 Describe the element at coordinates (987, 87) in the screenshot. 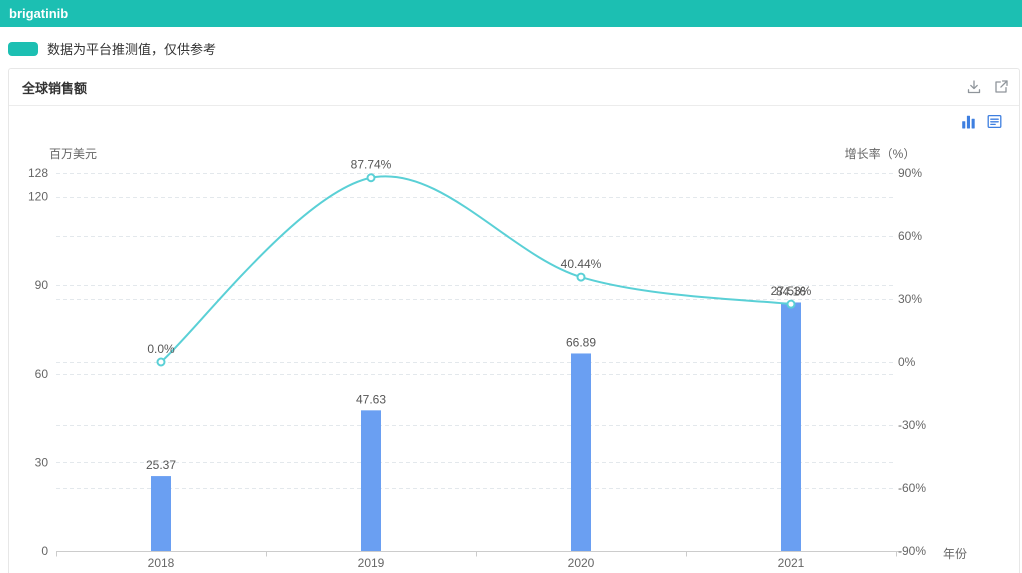

I see `panel-header-actions` at that location.